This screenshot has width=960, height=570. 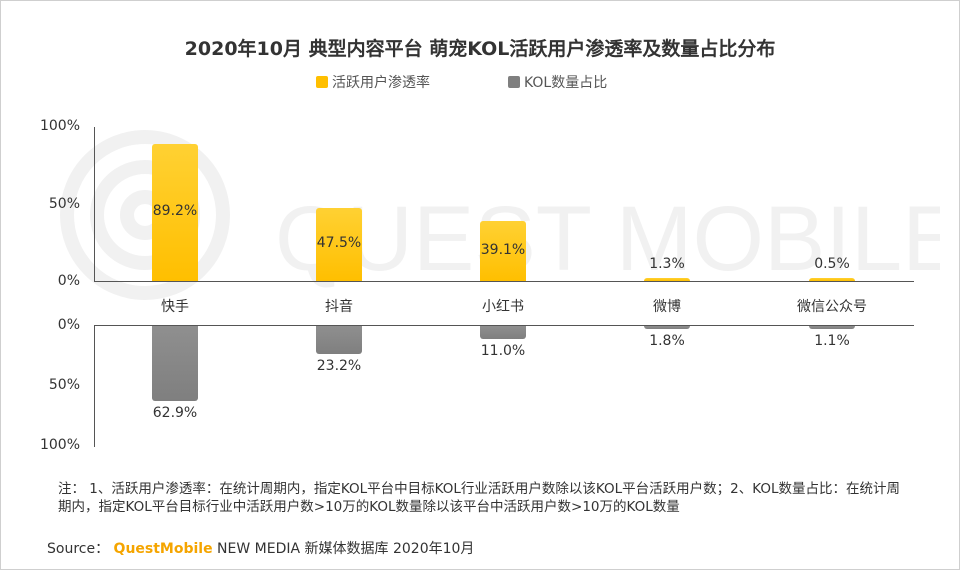 I want to click on ytick-top-0: 0%, so click(x=68, y=281).